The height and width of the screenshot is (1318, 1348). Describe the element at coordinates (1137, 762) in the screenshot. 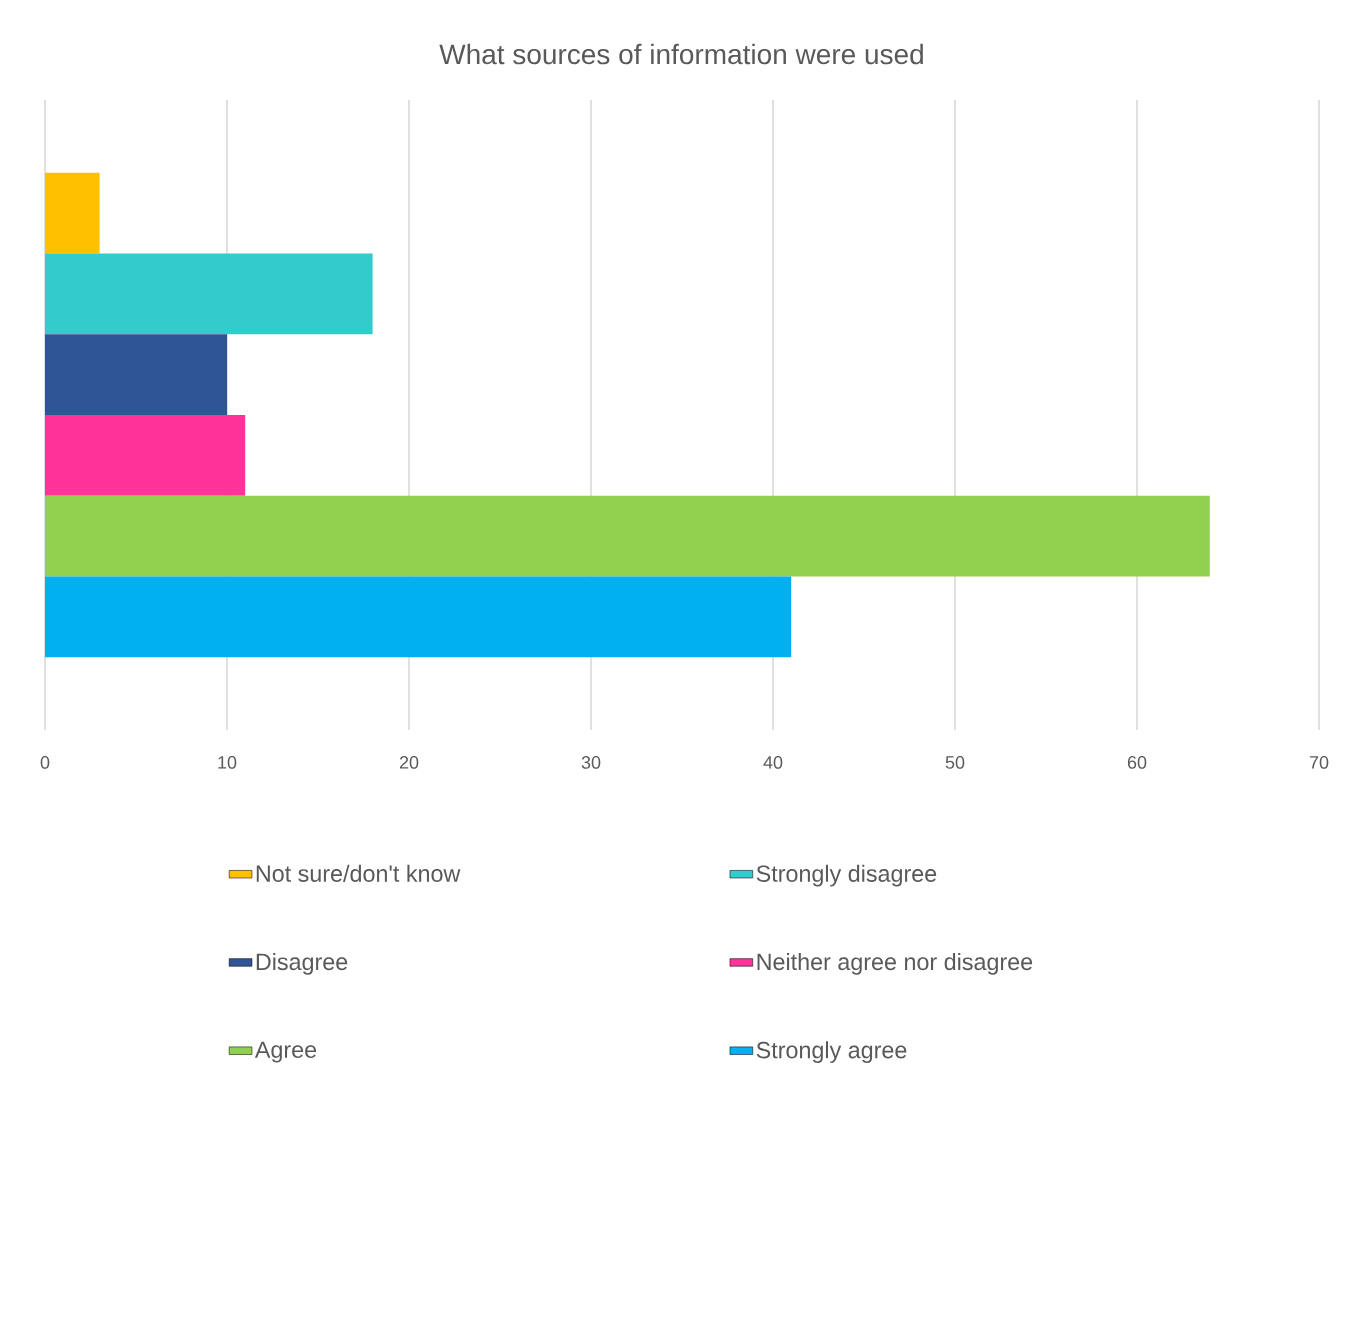

I see `x-tick-label: 60` at that location.